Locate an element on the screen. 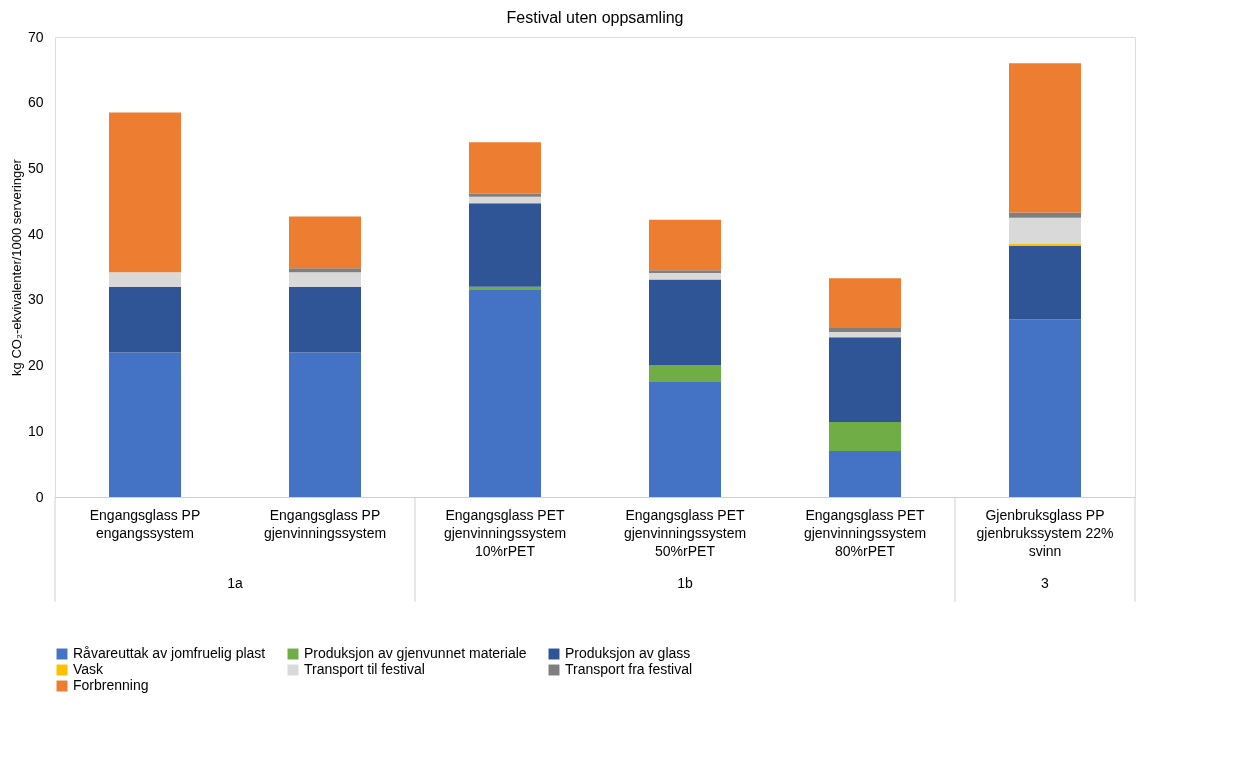  y-tick-label: 10 is located at coordinates (35, 430).